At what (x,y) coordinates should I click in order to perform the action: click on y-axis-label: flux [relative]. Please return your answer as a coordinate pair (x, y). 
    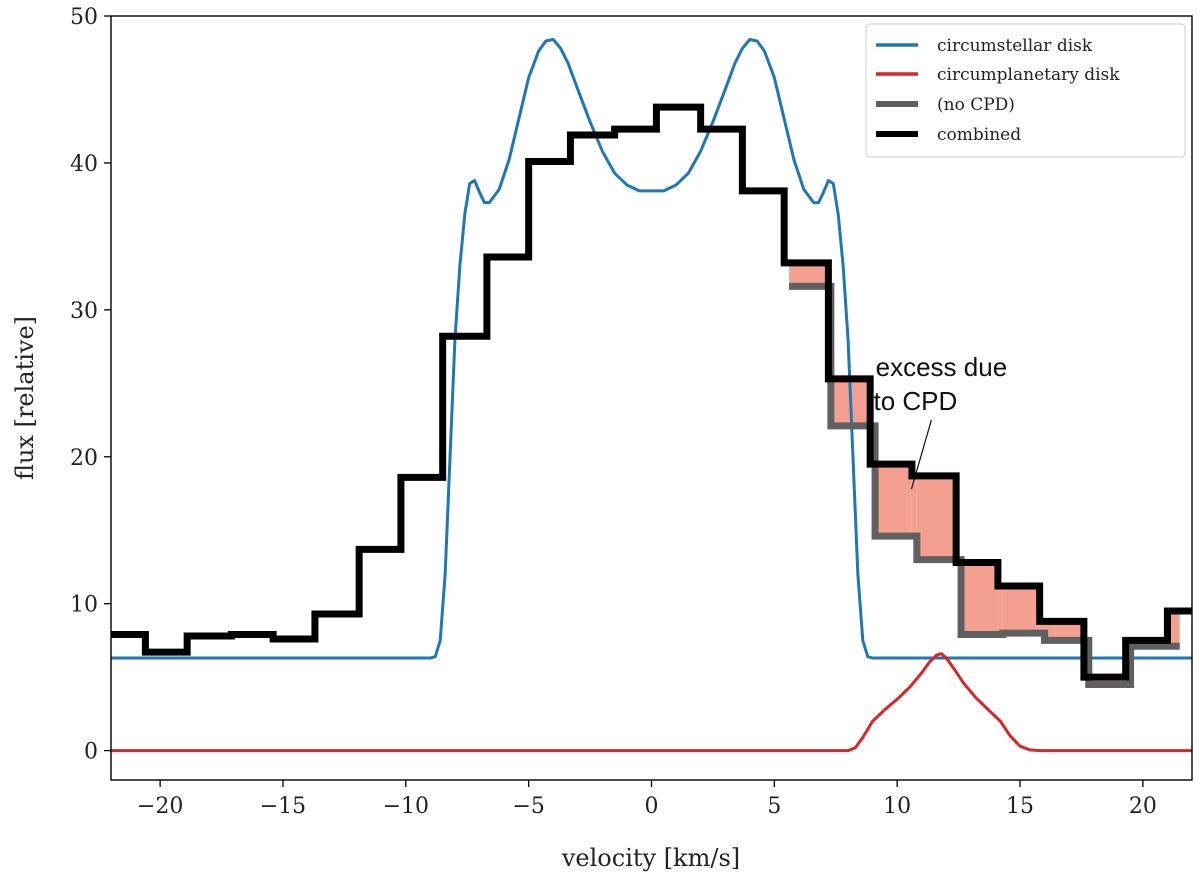
    Looking at the image, I should click on (25, 398).